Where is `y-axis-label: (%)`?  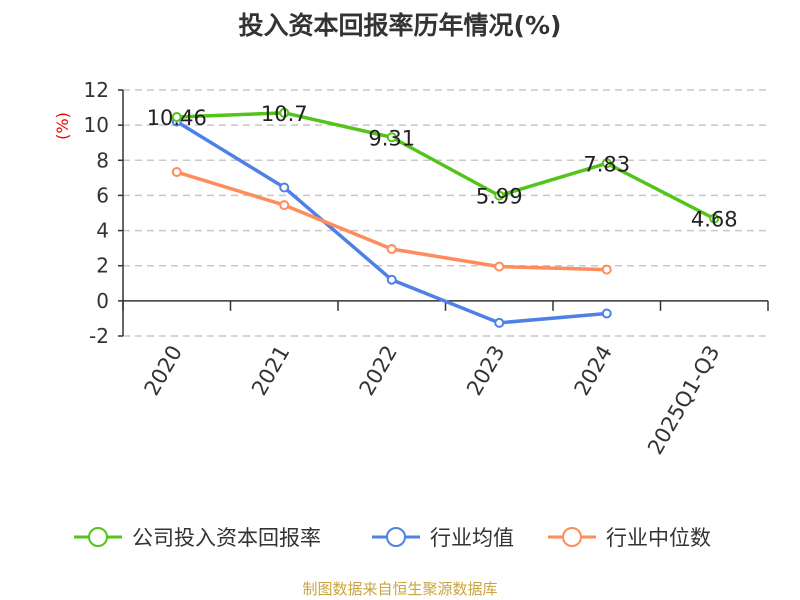
y-axis-label: (%) is located at coordinates (62, 126).